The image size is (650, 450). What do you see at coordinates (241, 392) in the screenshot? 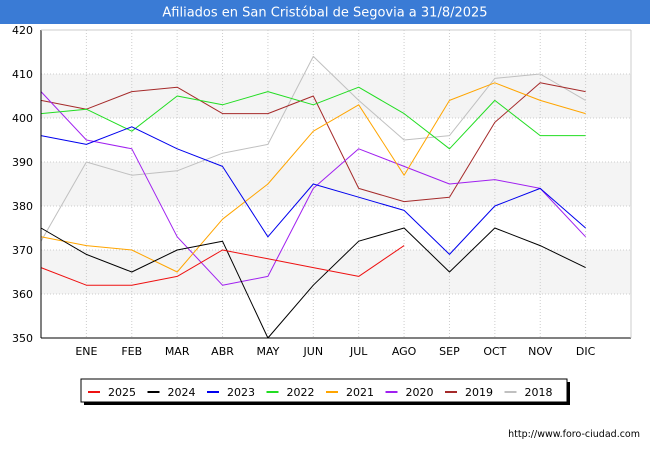
I see `legend-label-2023: 2023` at bounding box center [241, 392].